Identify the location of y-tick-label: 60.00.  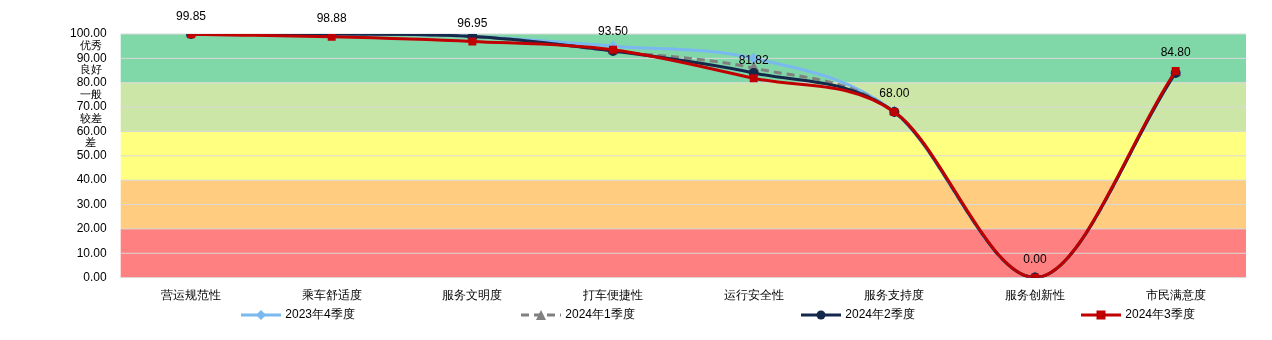
(92, 130).